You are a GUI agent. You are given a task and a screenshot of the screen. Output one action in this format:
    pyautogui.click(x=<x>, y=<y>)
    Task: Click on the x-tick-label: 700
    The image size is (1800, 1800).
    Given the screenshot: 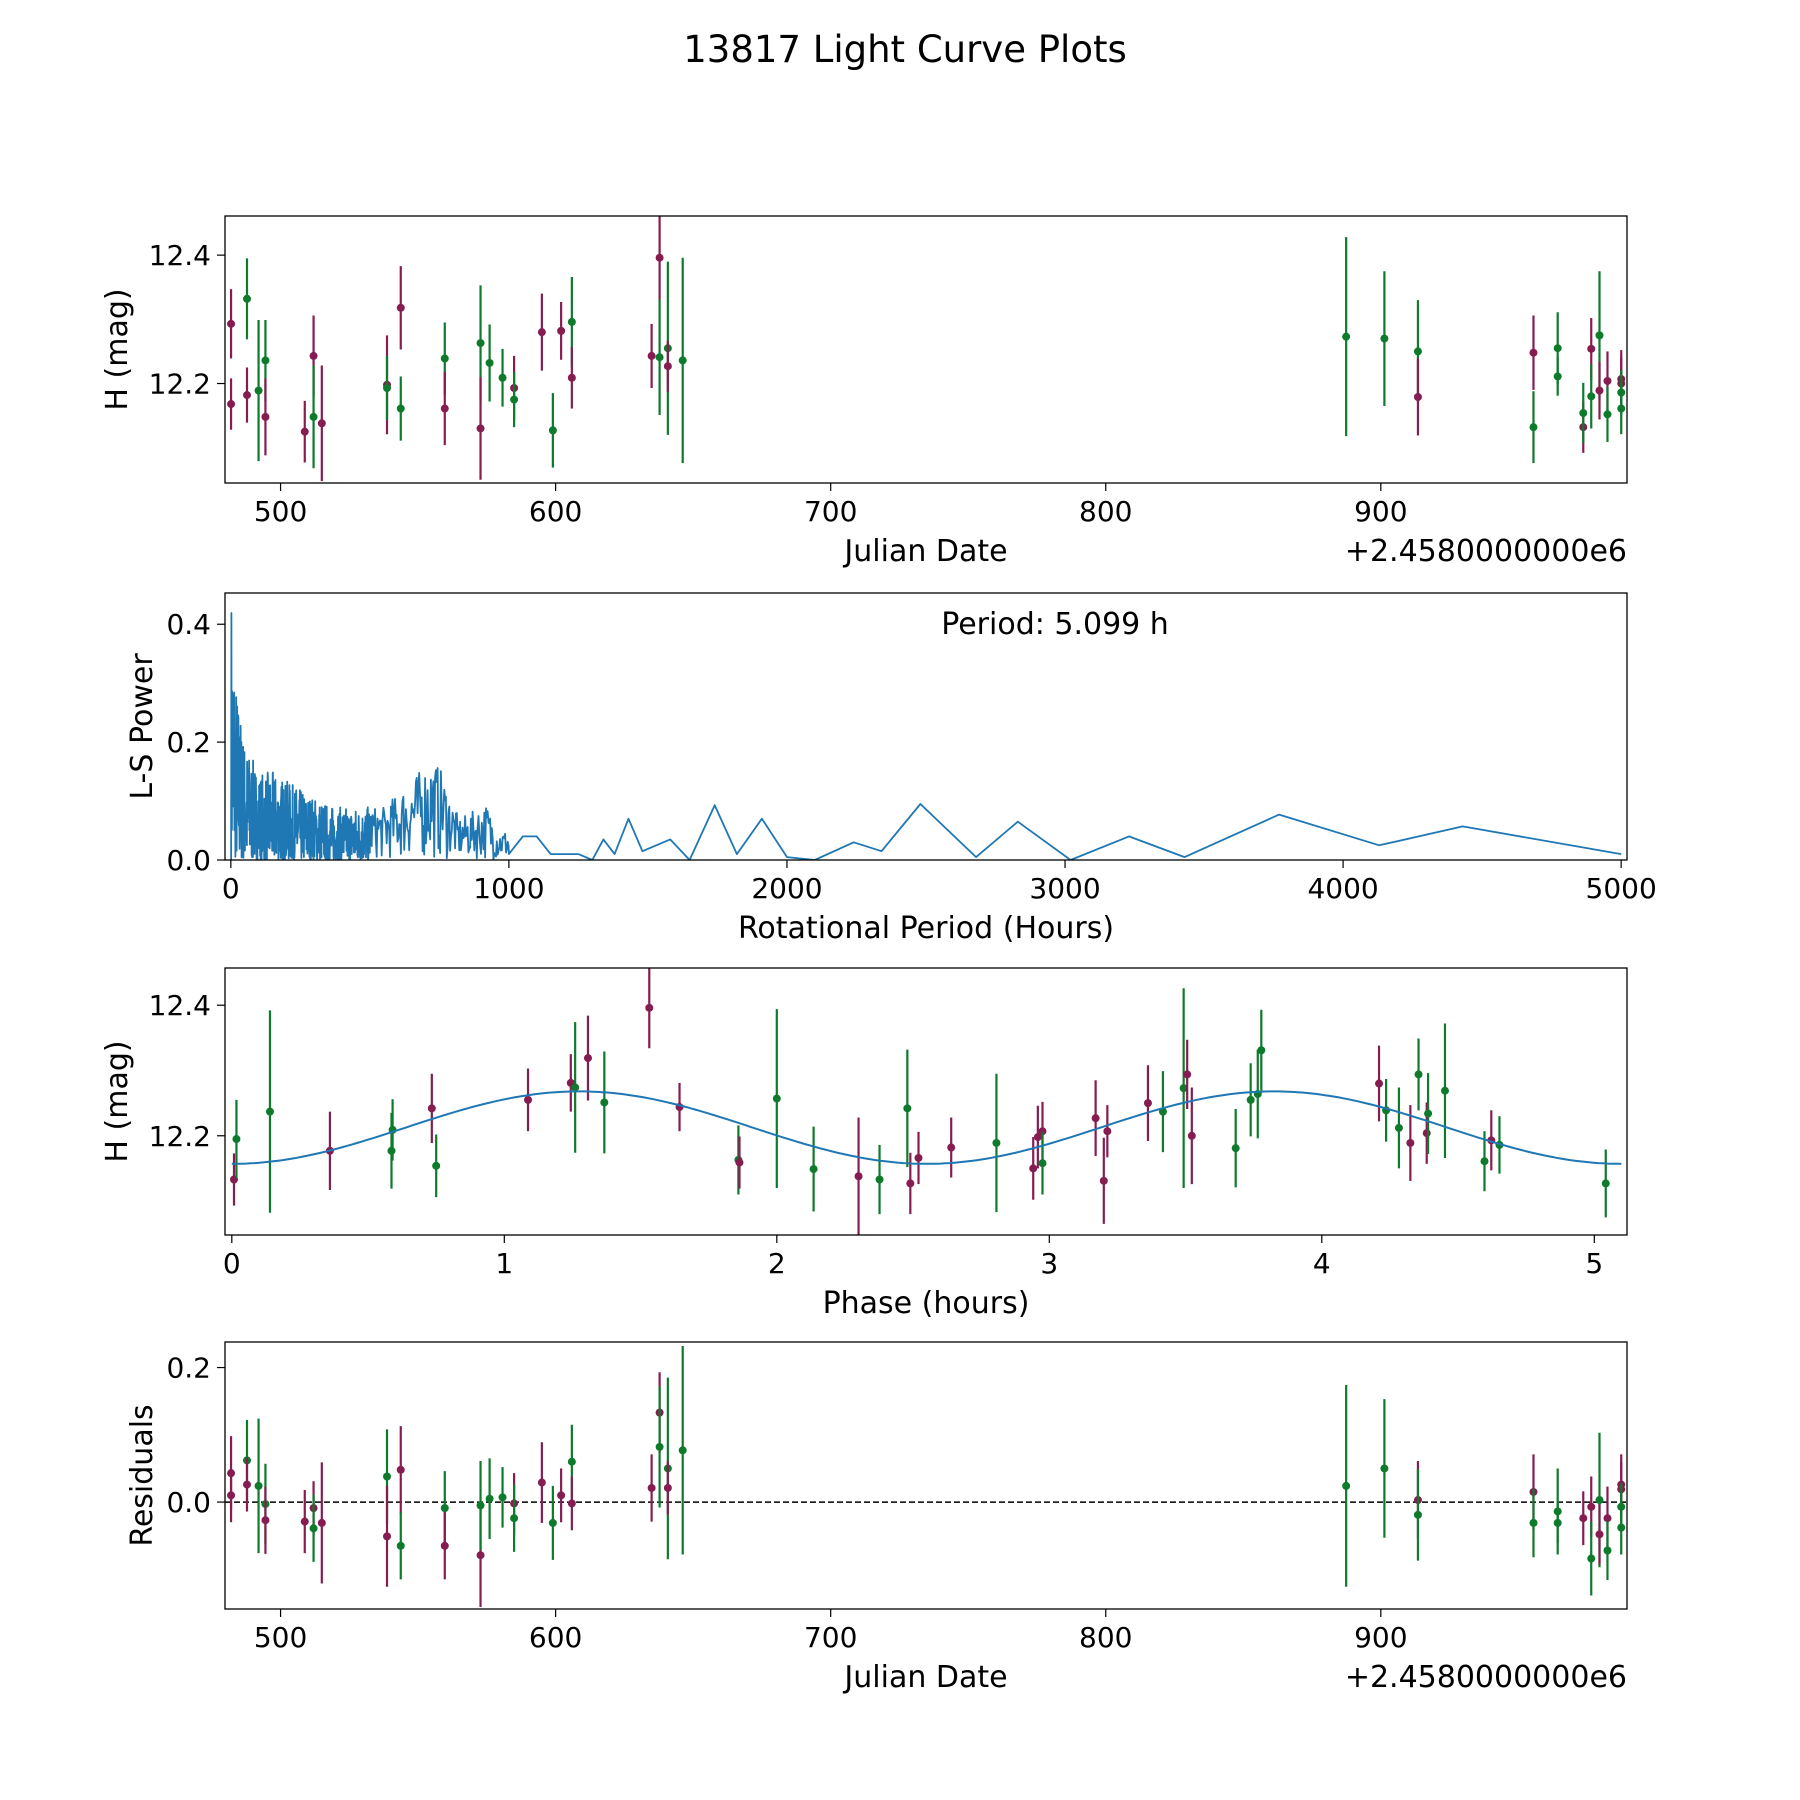 What is the action you would take?
    pyautogui.click(x=830, y=1637)
    